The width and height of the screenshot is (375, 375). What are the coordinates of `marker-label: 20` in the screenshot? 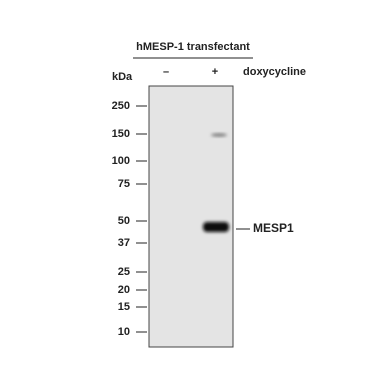 It's located at (124, 290).